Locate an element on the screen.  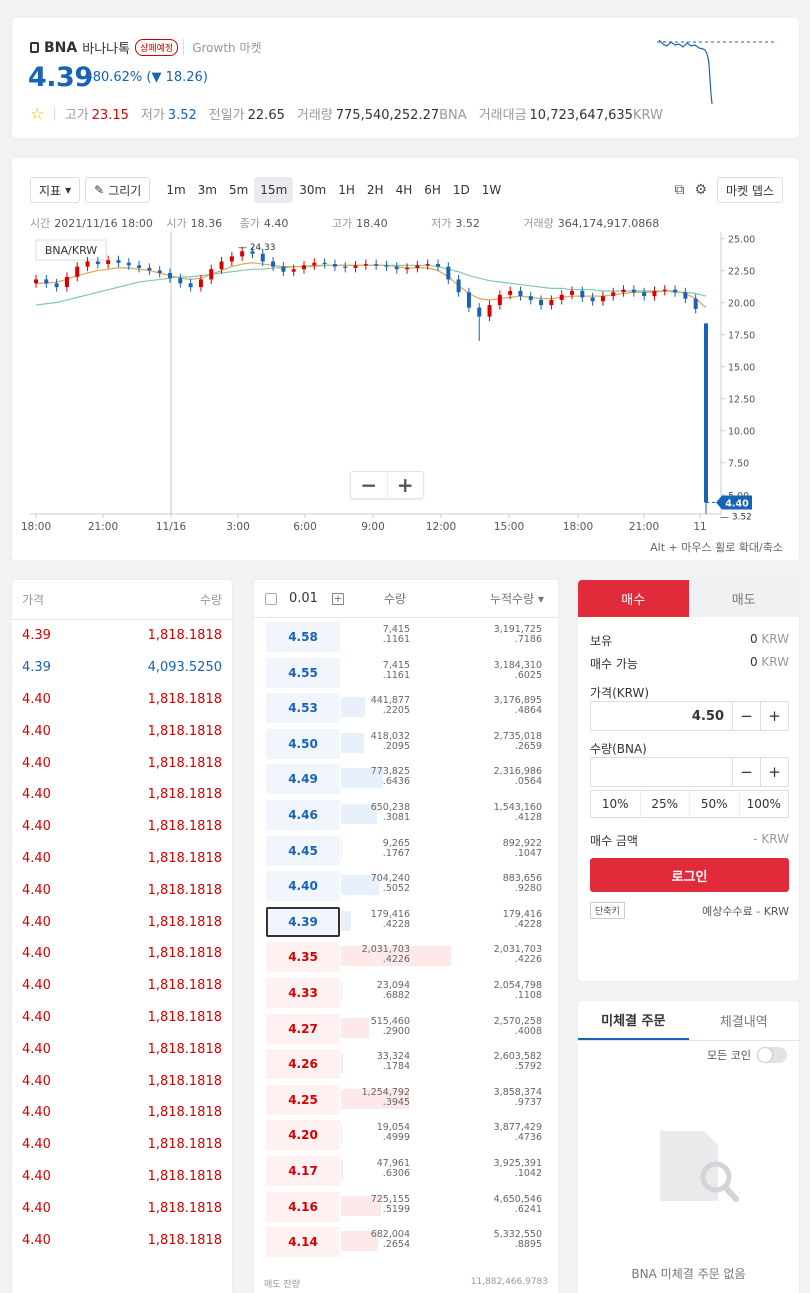
market-depth-button: 마켓 뎁스 is located at coordinates (750, 190).